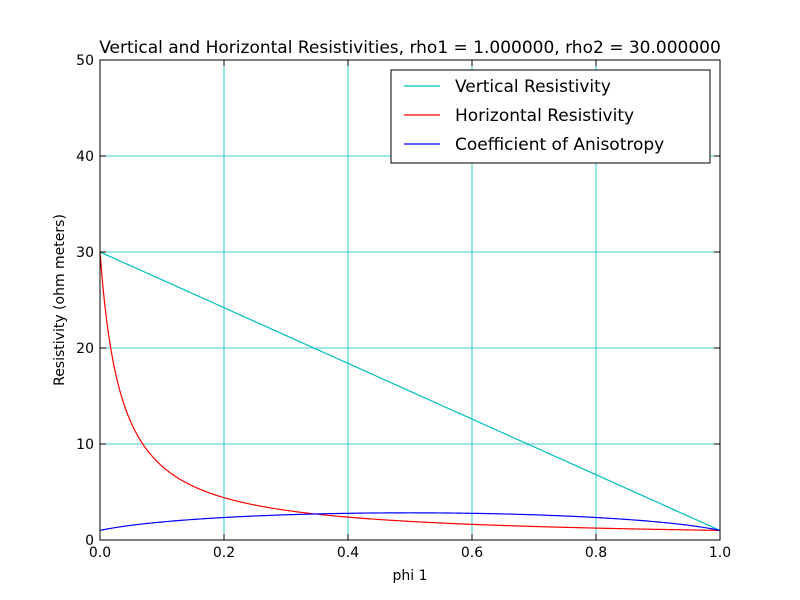  Describe the element at coordinates (544, 116) in the screenshot. I see `legend-label-horizontal: Horizontal Resistivity` at that location.